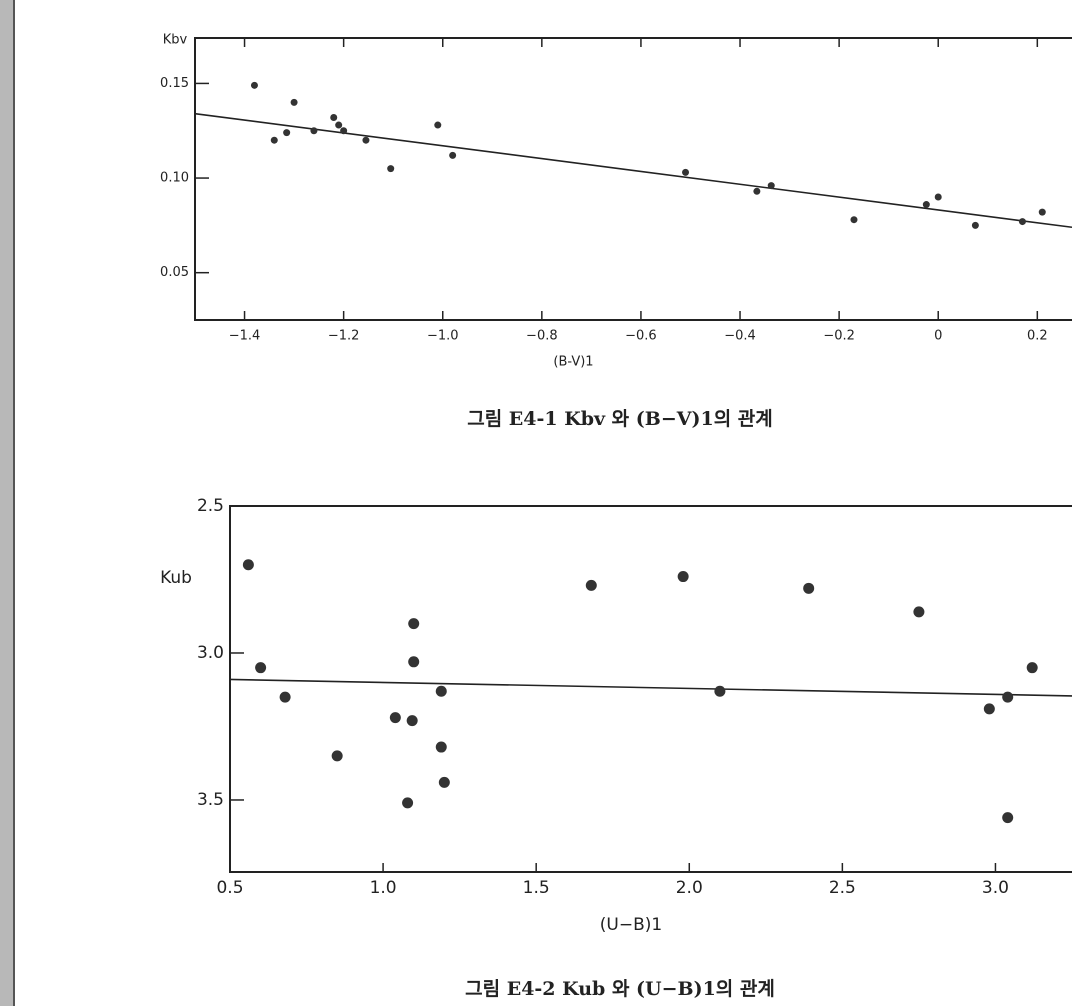 This screenshot has height=1006, width=1072. Describe the element at coordinates (174, 83) in the screenshot. I see `y-tick-label: 0.15` at that location.